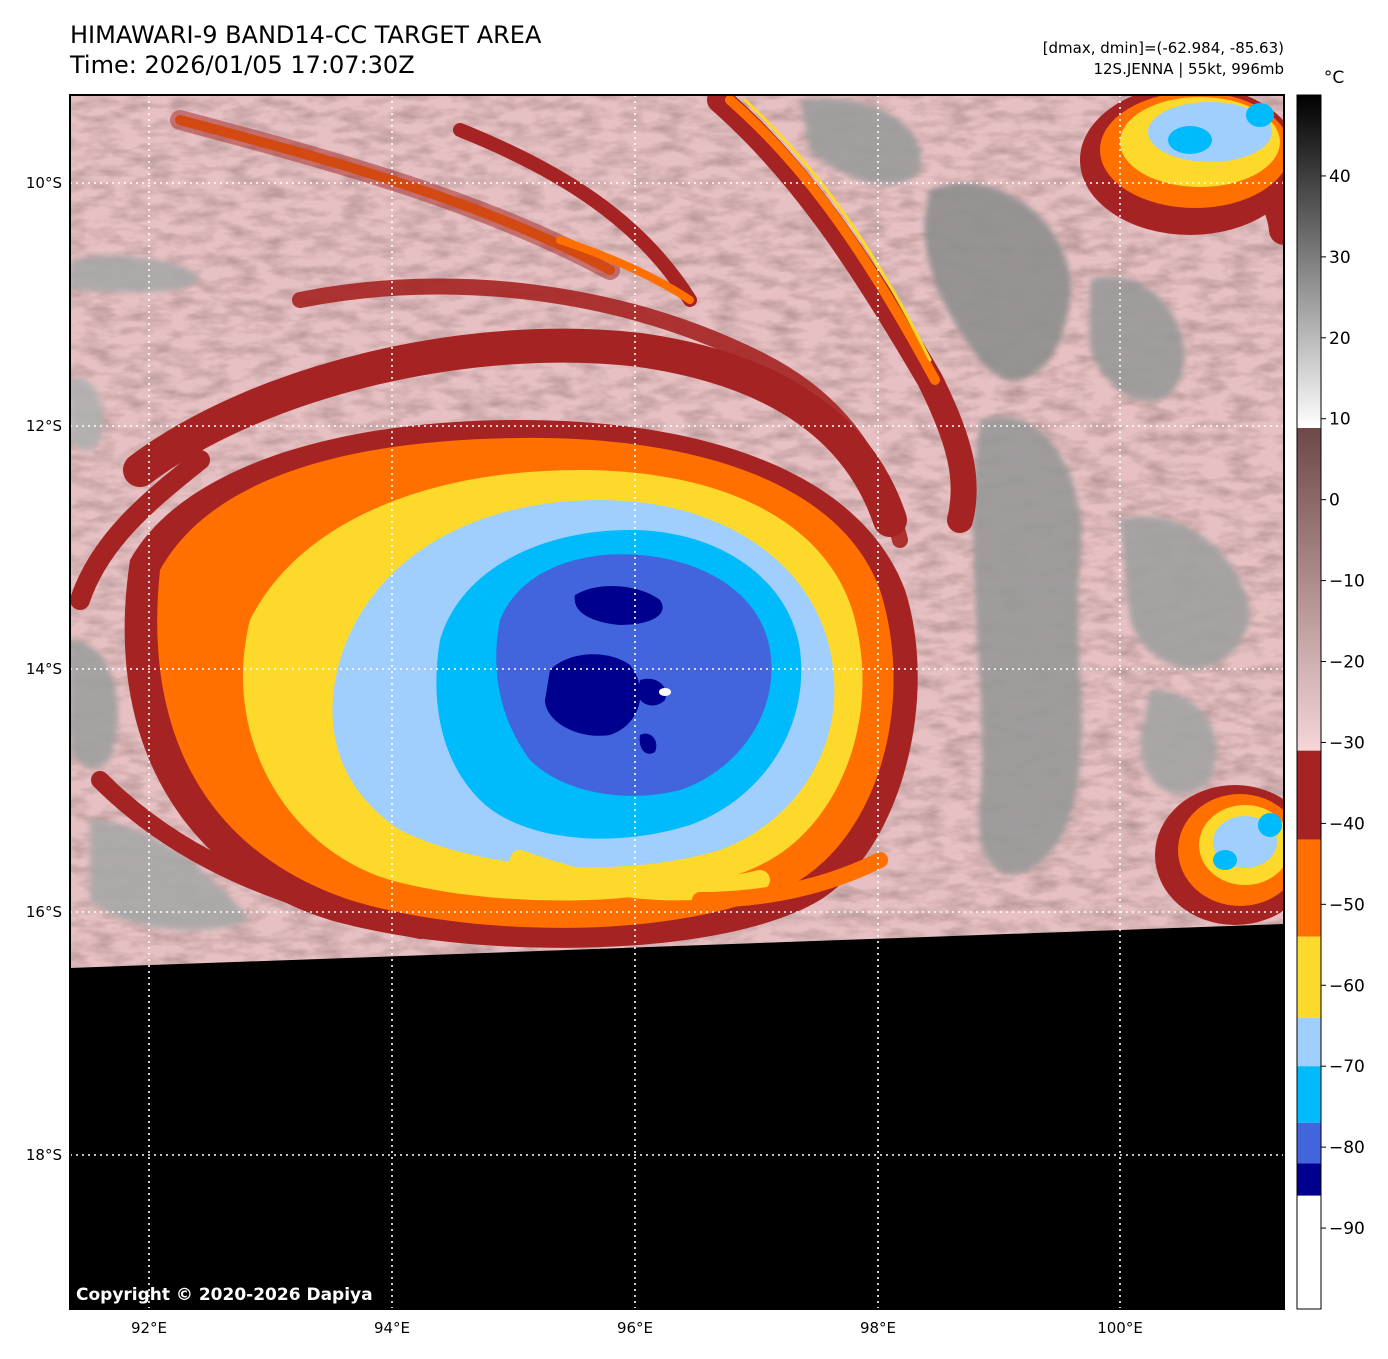 The image size is (1388, 1359). What do you see at coordinates (1347, 582) in the screenshot?
I see `colorbar-tick-label: −10` at bounding box center [1347, 582].